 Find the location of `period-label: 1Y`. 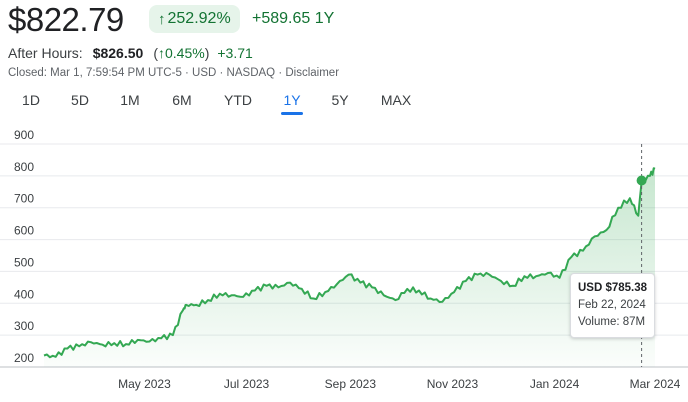

period-label: 1Y is located at coordinates (324, 18).